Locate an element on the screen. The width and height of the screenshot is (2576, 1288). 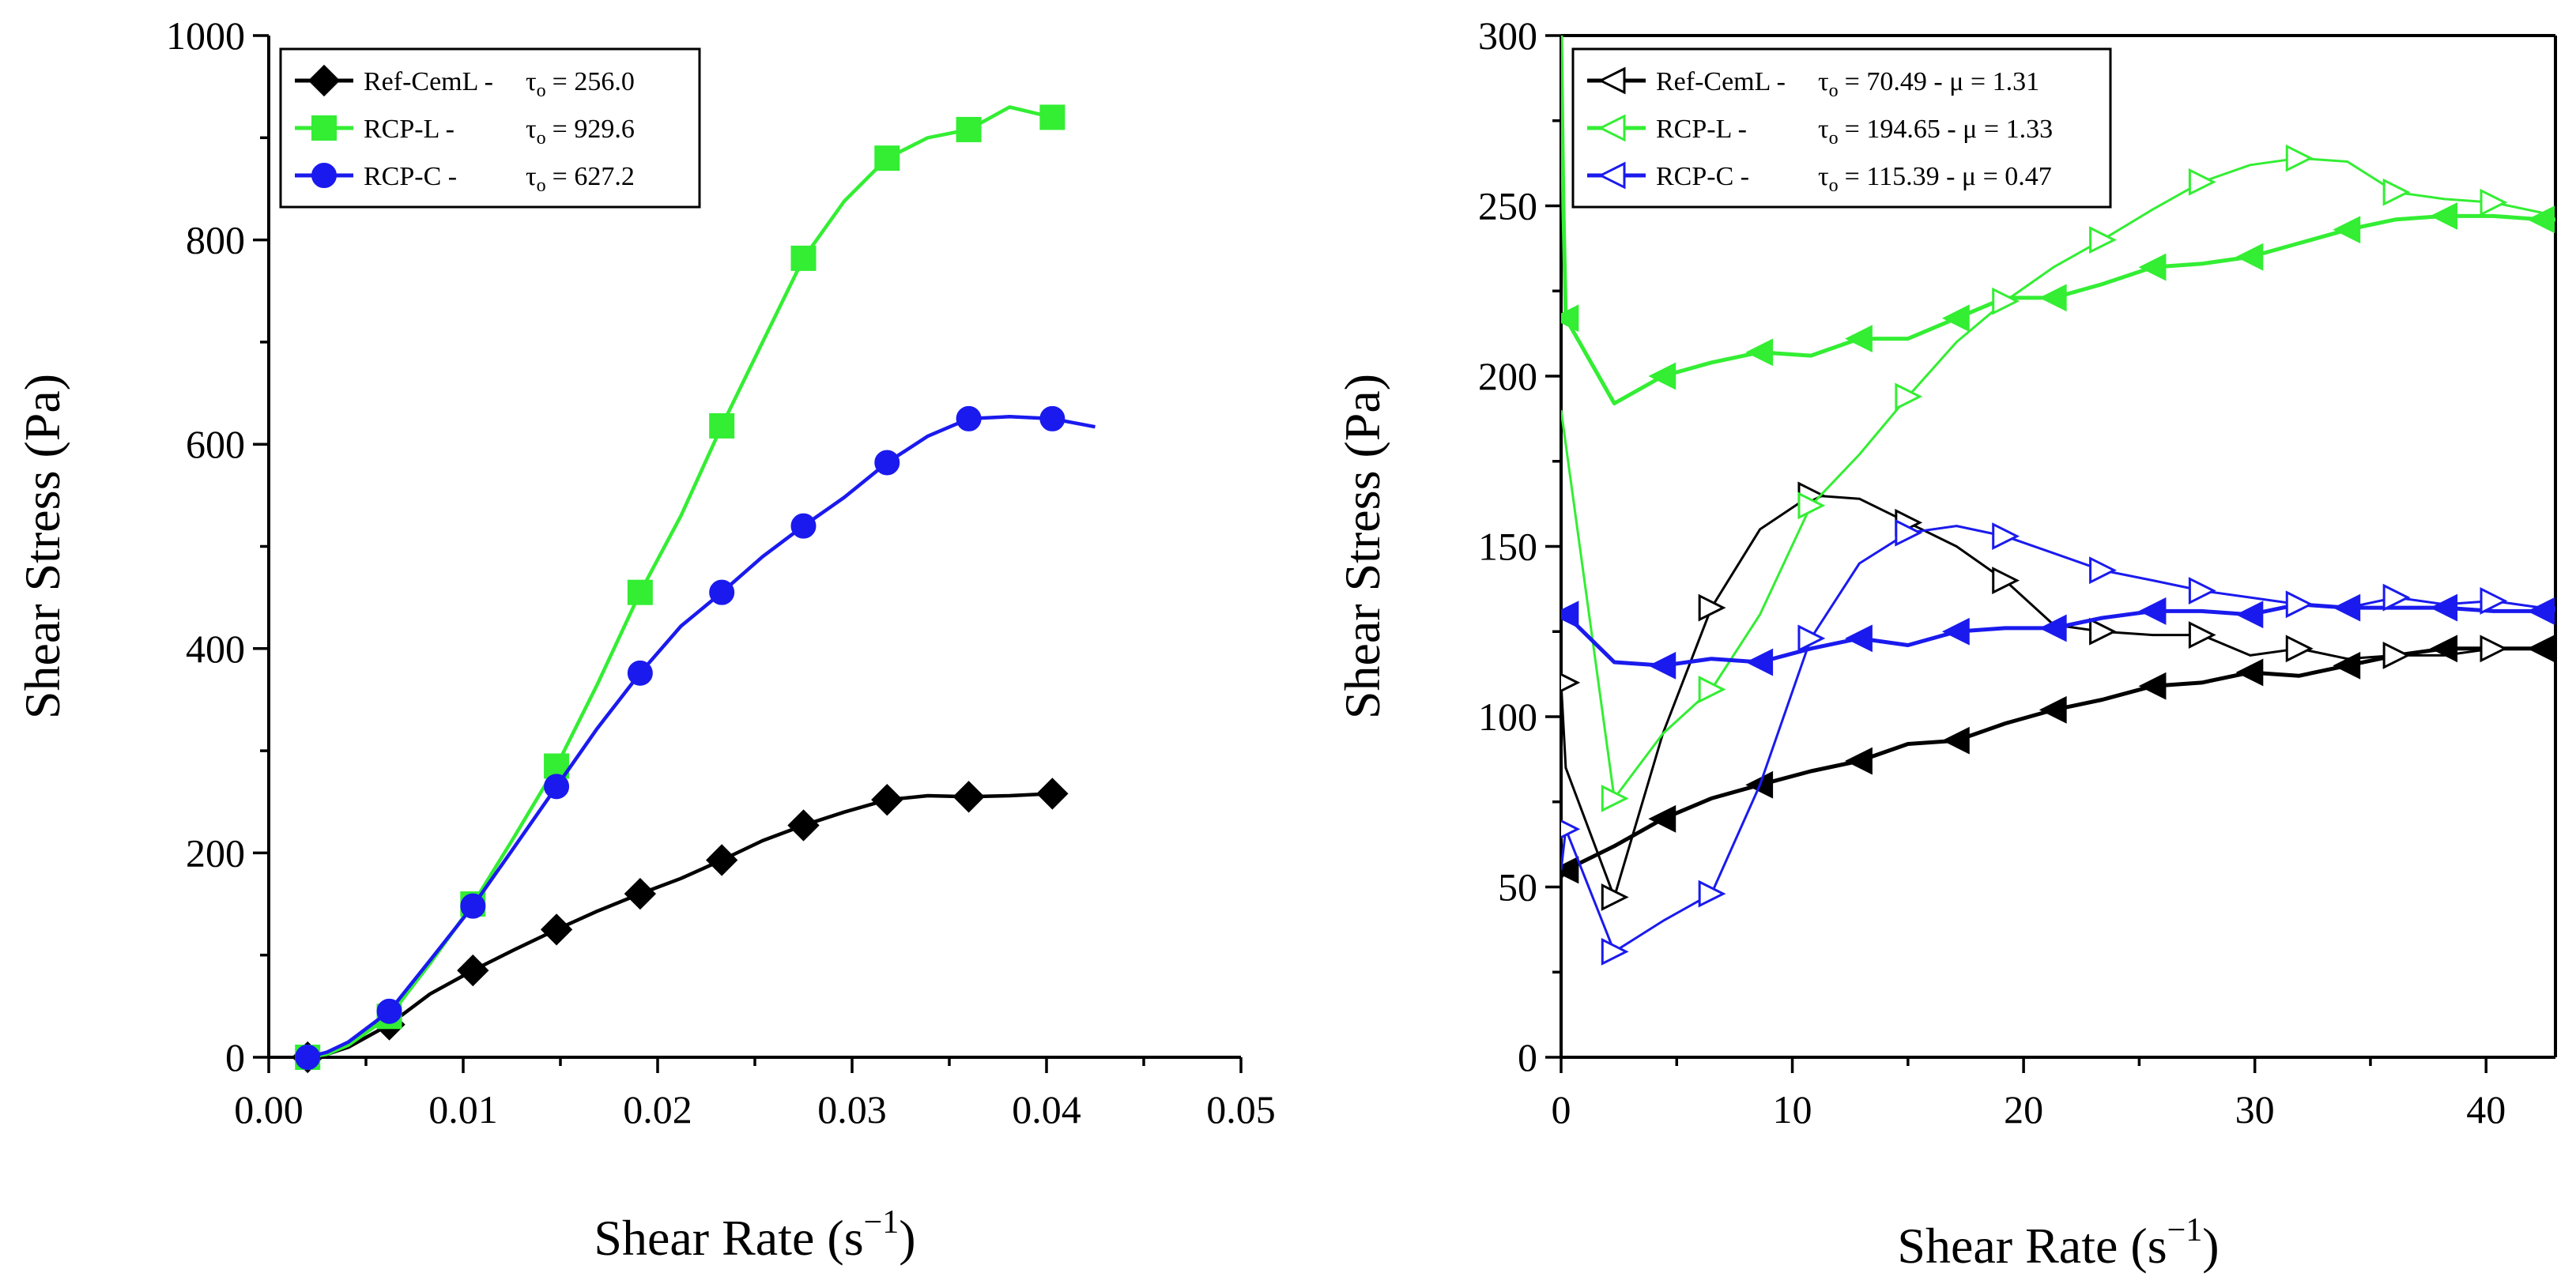
x-tick-label: 0.05 is located at coordinates (1241, 1109).